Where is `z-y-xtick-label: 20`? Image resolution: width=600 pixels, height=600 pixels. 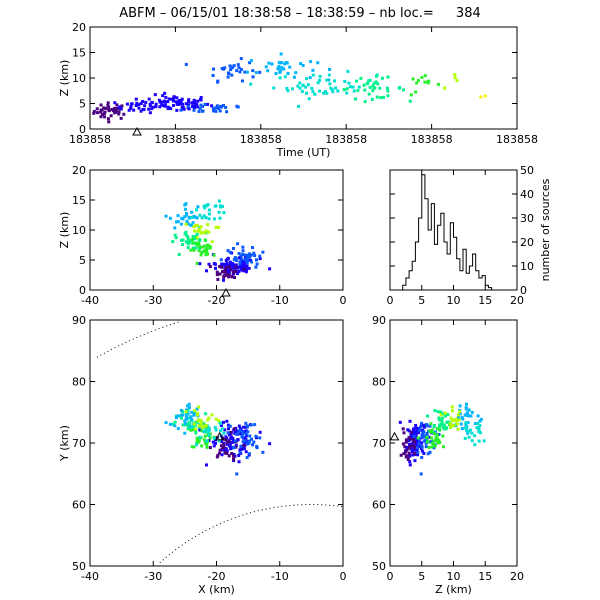
z-y-xtick-label: 20 is located at coordinates (517, 576).